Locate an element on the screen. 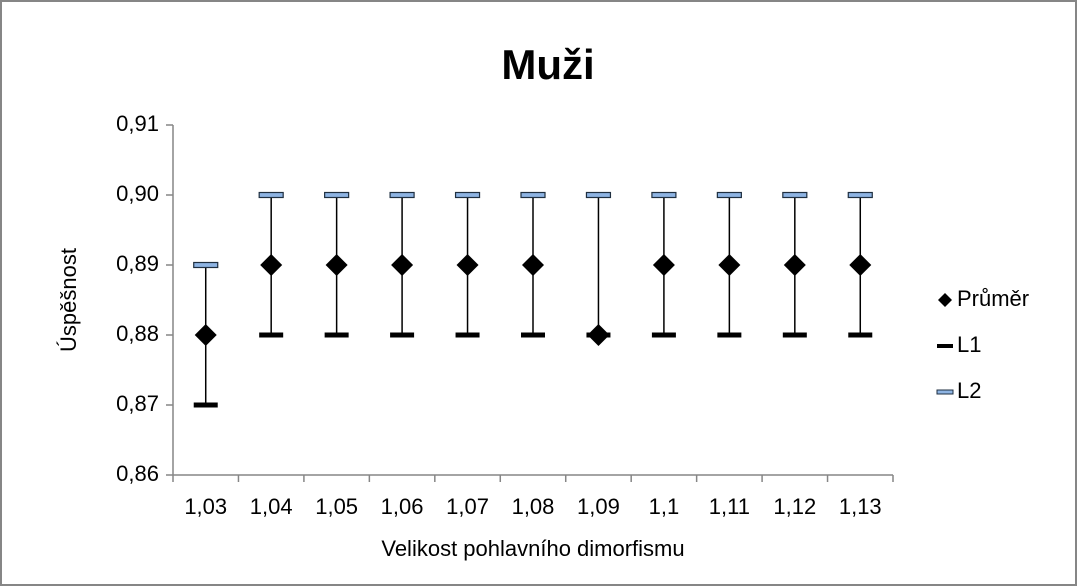 The image size is (1077, 586). legend-label: L2 is located at coordinates (969, 390).